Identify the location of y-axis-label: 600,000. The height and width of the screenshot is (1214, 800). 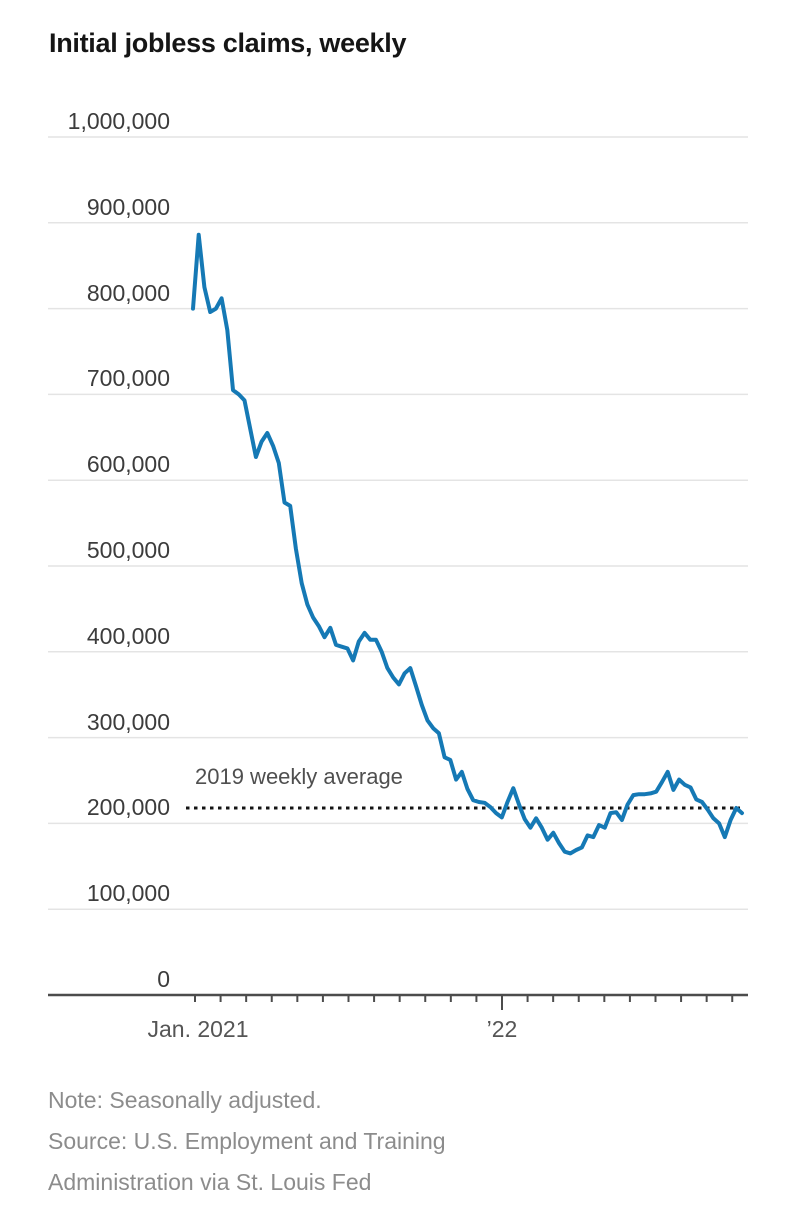
(128, 464).